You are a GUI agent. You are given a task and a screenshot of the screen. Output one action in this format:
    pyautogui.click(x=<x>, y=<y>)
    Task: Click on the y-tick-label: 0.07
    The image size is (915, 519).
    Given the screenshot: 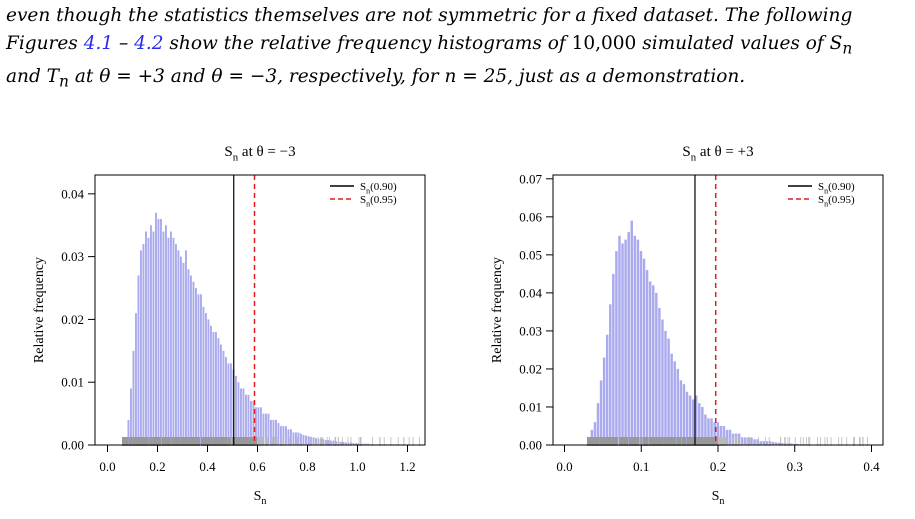 What is the action you would take?
    pyautogui.click(x=530, y=178)
    